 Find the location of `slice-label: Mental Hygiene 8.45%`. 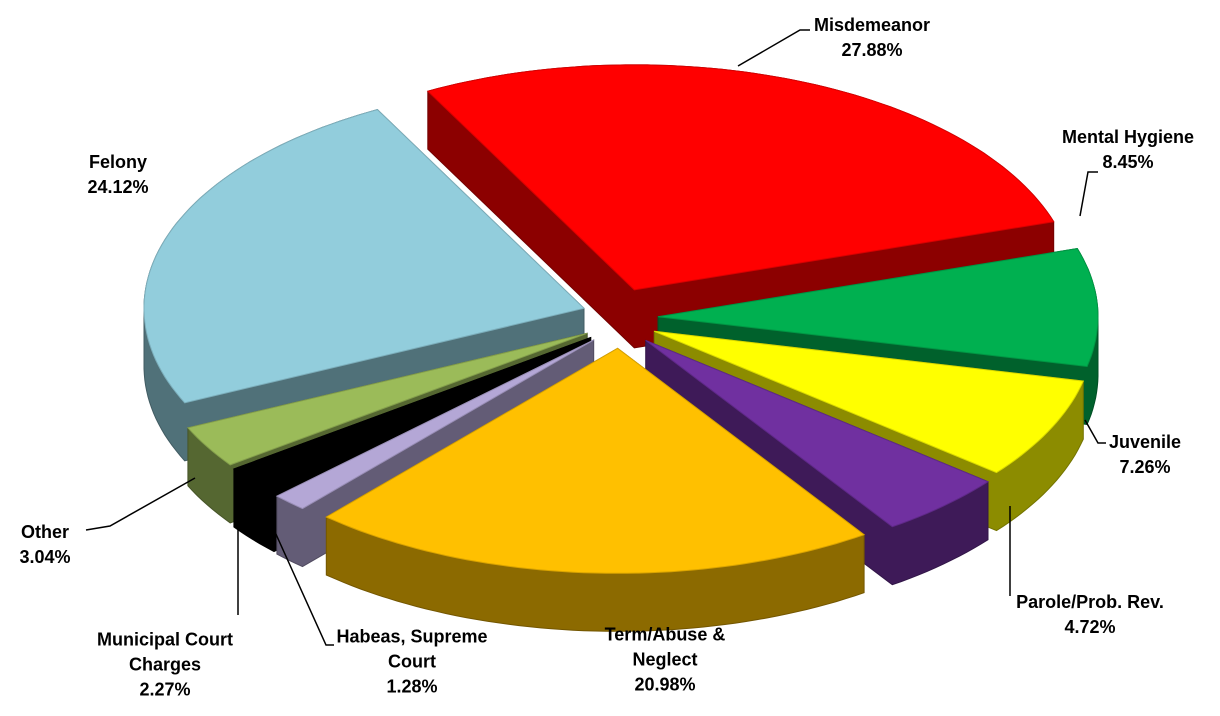

slice-label: Mental Hygiene 8.45% is located at coordinates (1124, 150).